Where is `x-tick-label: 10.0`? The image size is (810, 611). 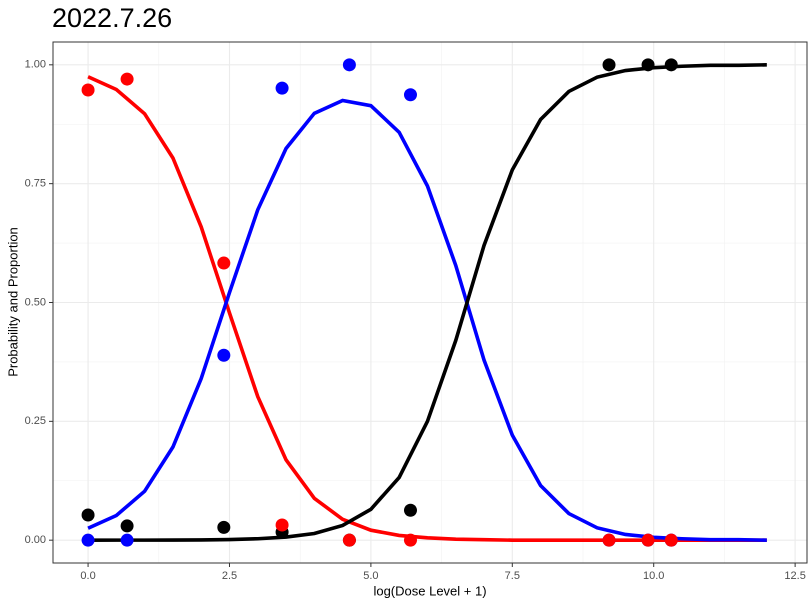 x-tick-label: 10.0 is located at coordinates (653, 576).